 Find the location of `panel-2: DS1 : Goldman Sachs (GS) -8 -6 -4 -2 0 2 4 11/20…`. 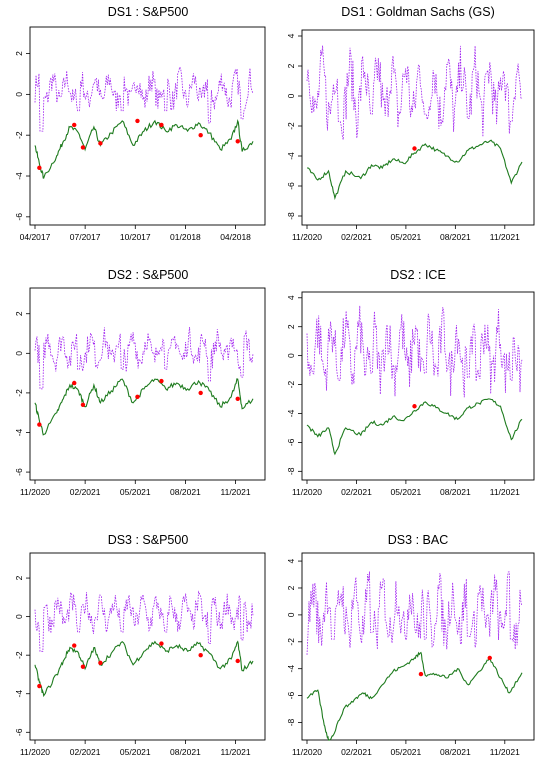

panel-2: DS1 : Goldman Sachs (GS) -8 -6 -4 -2 0 2 4 11/20… is located at coordinates (410, 123).